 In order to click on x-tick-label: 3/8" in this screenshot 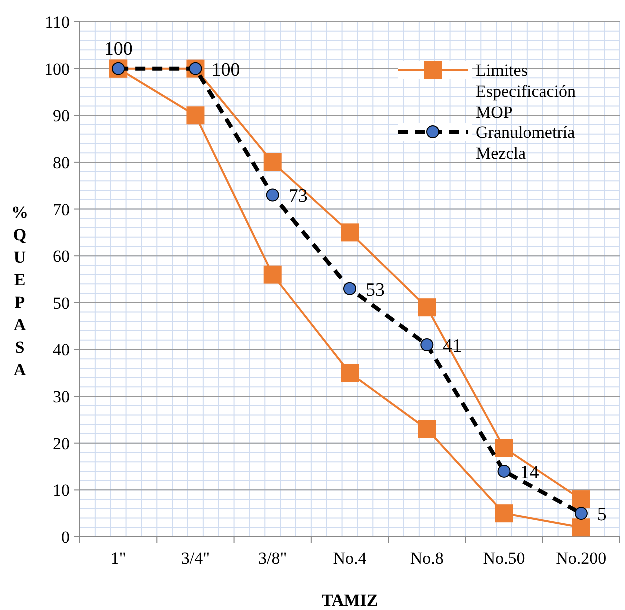, I will do `click(273, 558)`.